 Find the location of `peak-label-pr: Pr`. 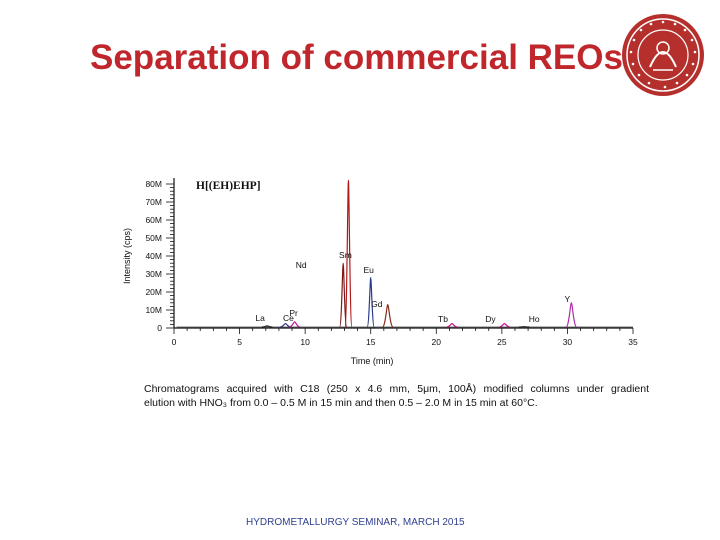

peak-label-pr: Pr is located at coordinates (293, 313).